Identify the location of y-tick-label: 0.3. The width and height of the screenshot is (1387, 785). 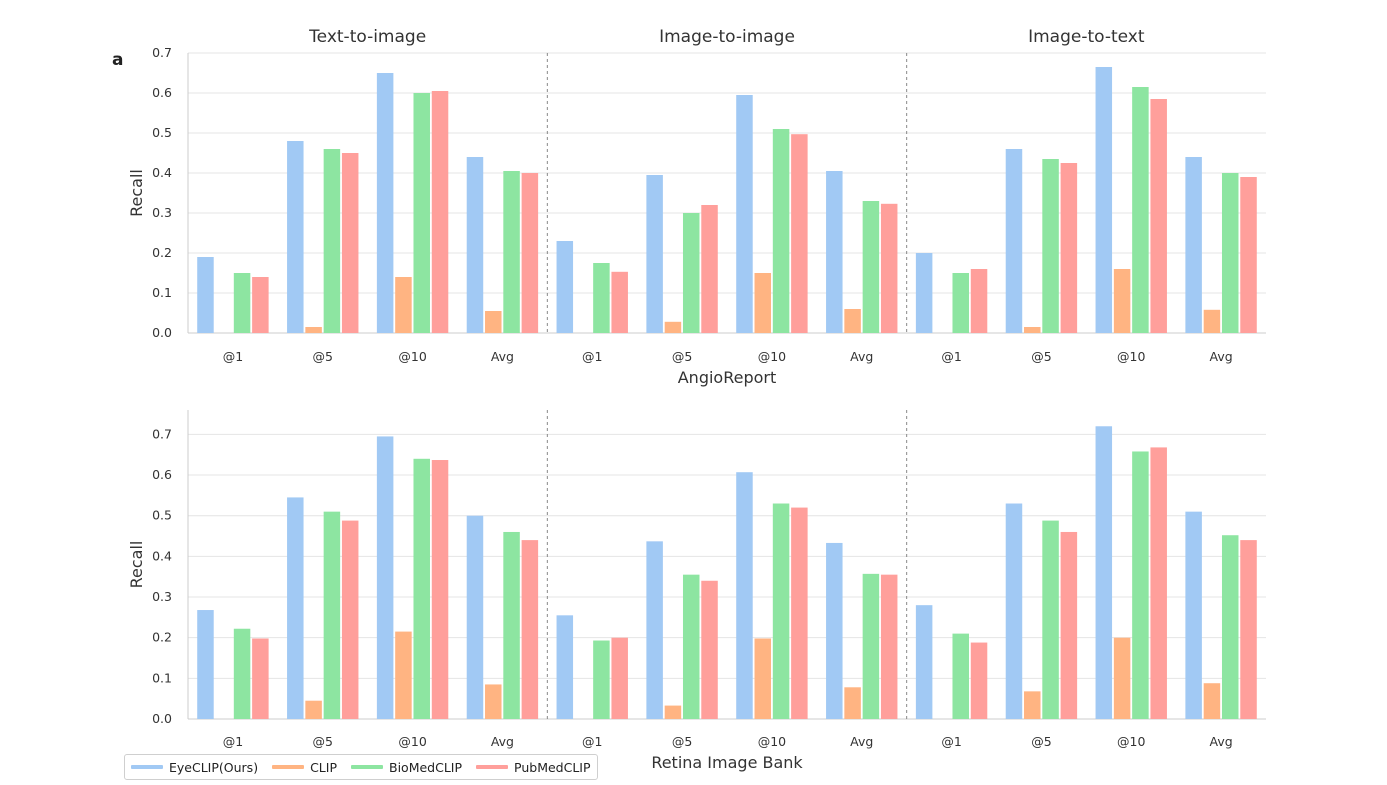
(162, 212).